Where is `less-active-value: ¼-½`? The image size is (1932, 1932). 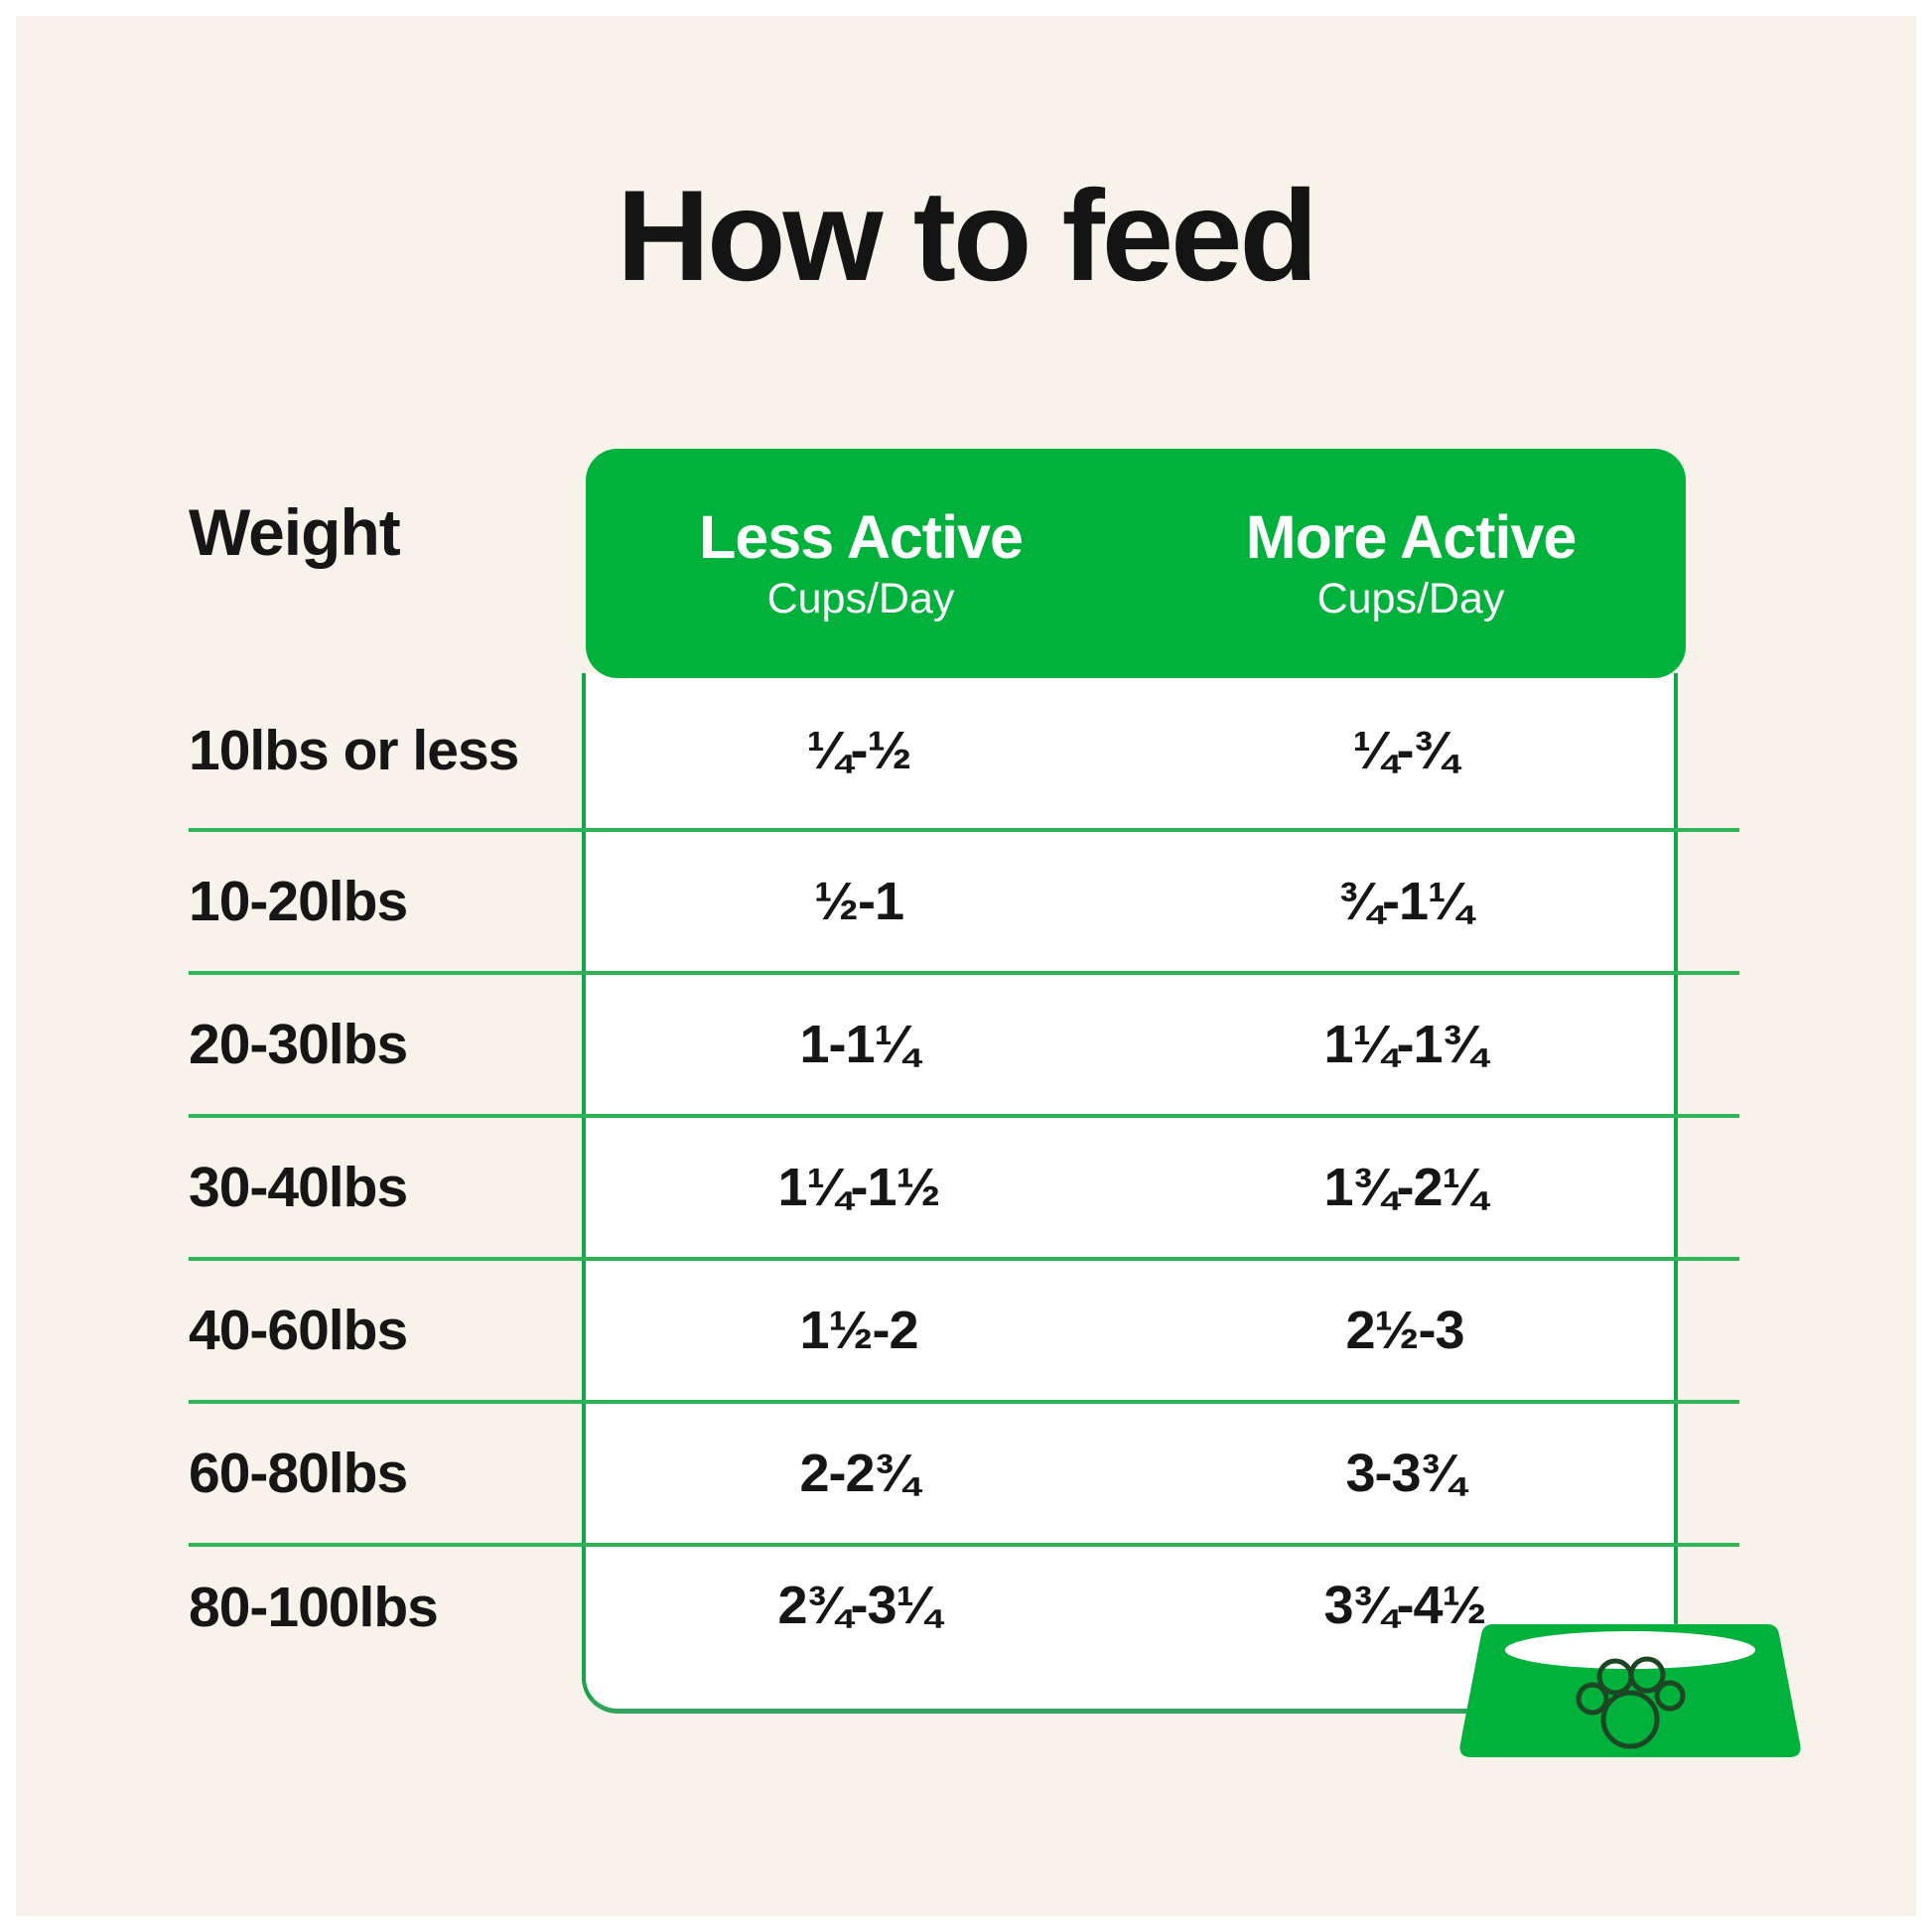 less-active-value: ¼-½ is located at coordinates (858, 751).